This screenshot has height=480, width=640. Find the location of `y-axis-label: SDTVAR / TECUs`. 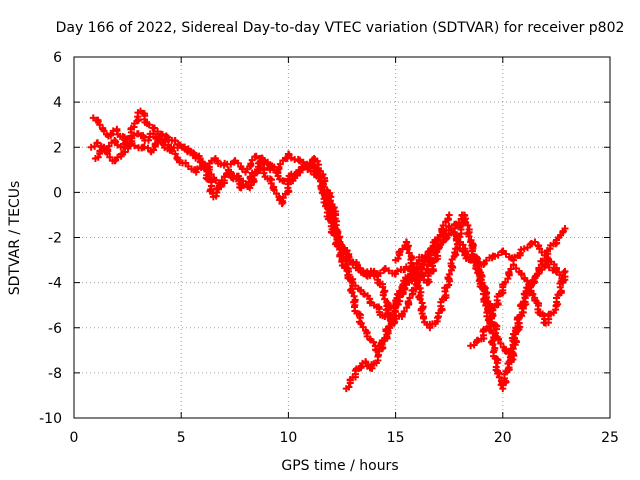

y-axis-label: SDTVAR / TECUs is located at coordinates (15, 238).